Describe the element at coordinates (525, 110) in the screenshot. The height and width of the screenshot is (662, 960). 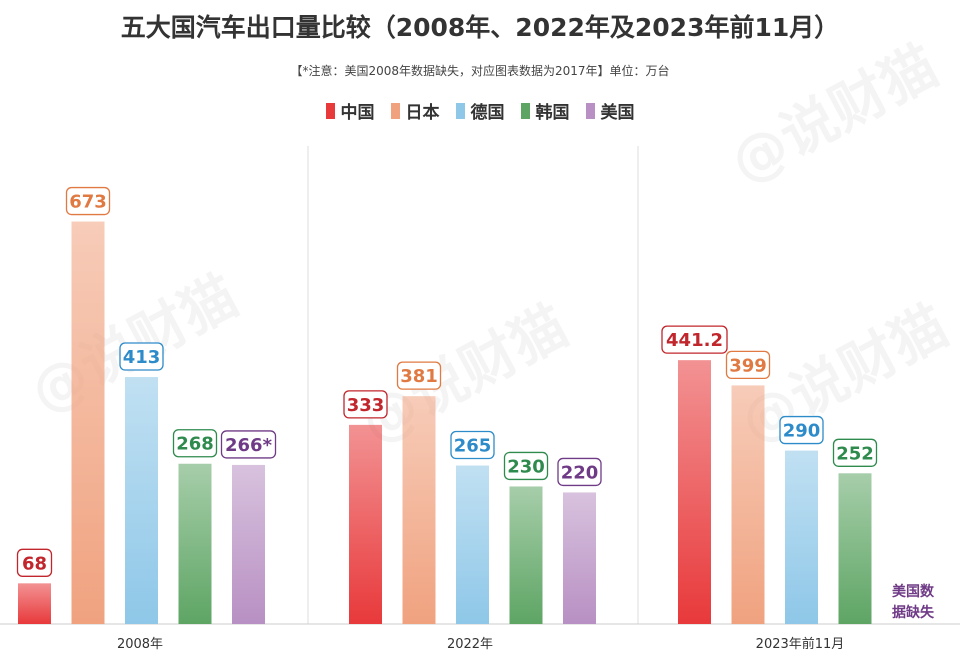
I see `legend-swatch-korea` at that location.